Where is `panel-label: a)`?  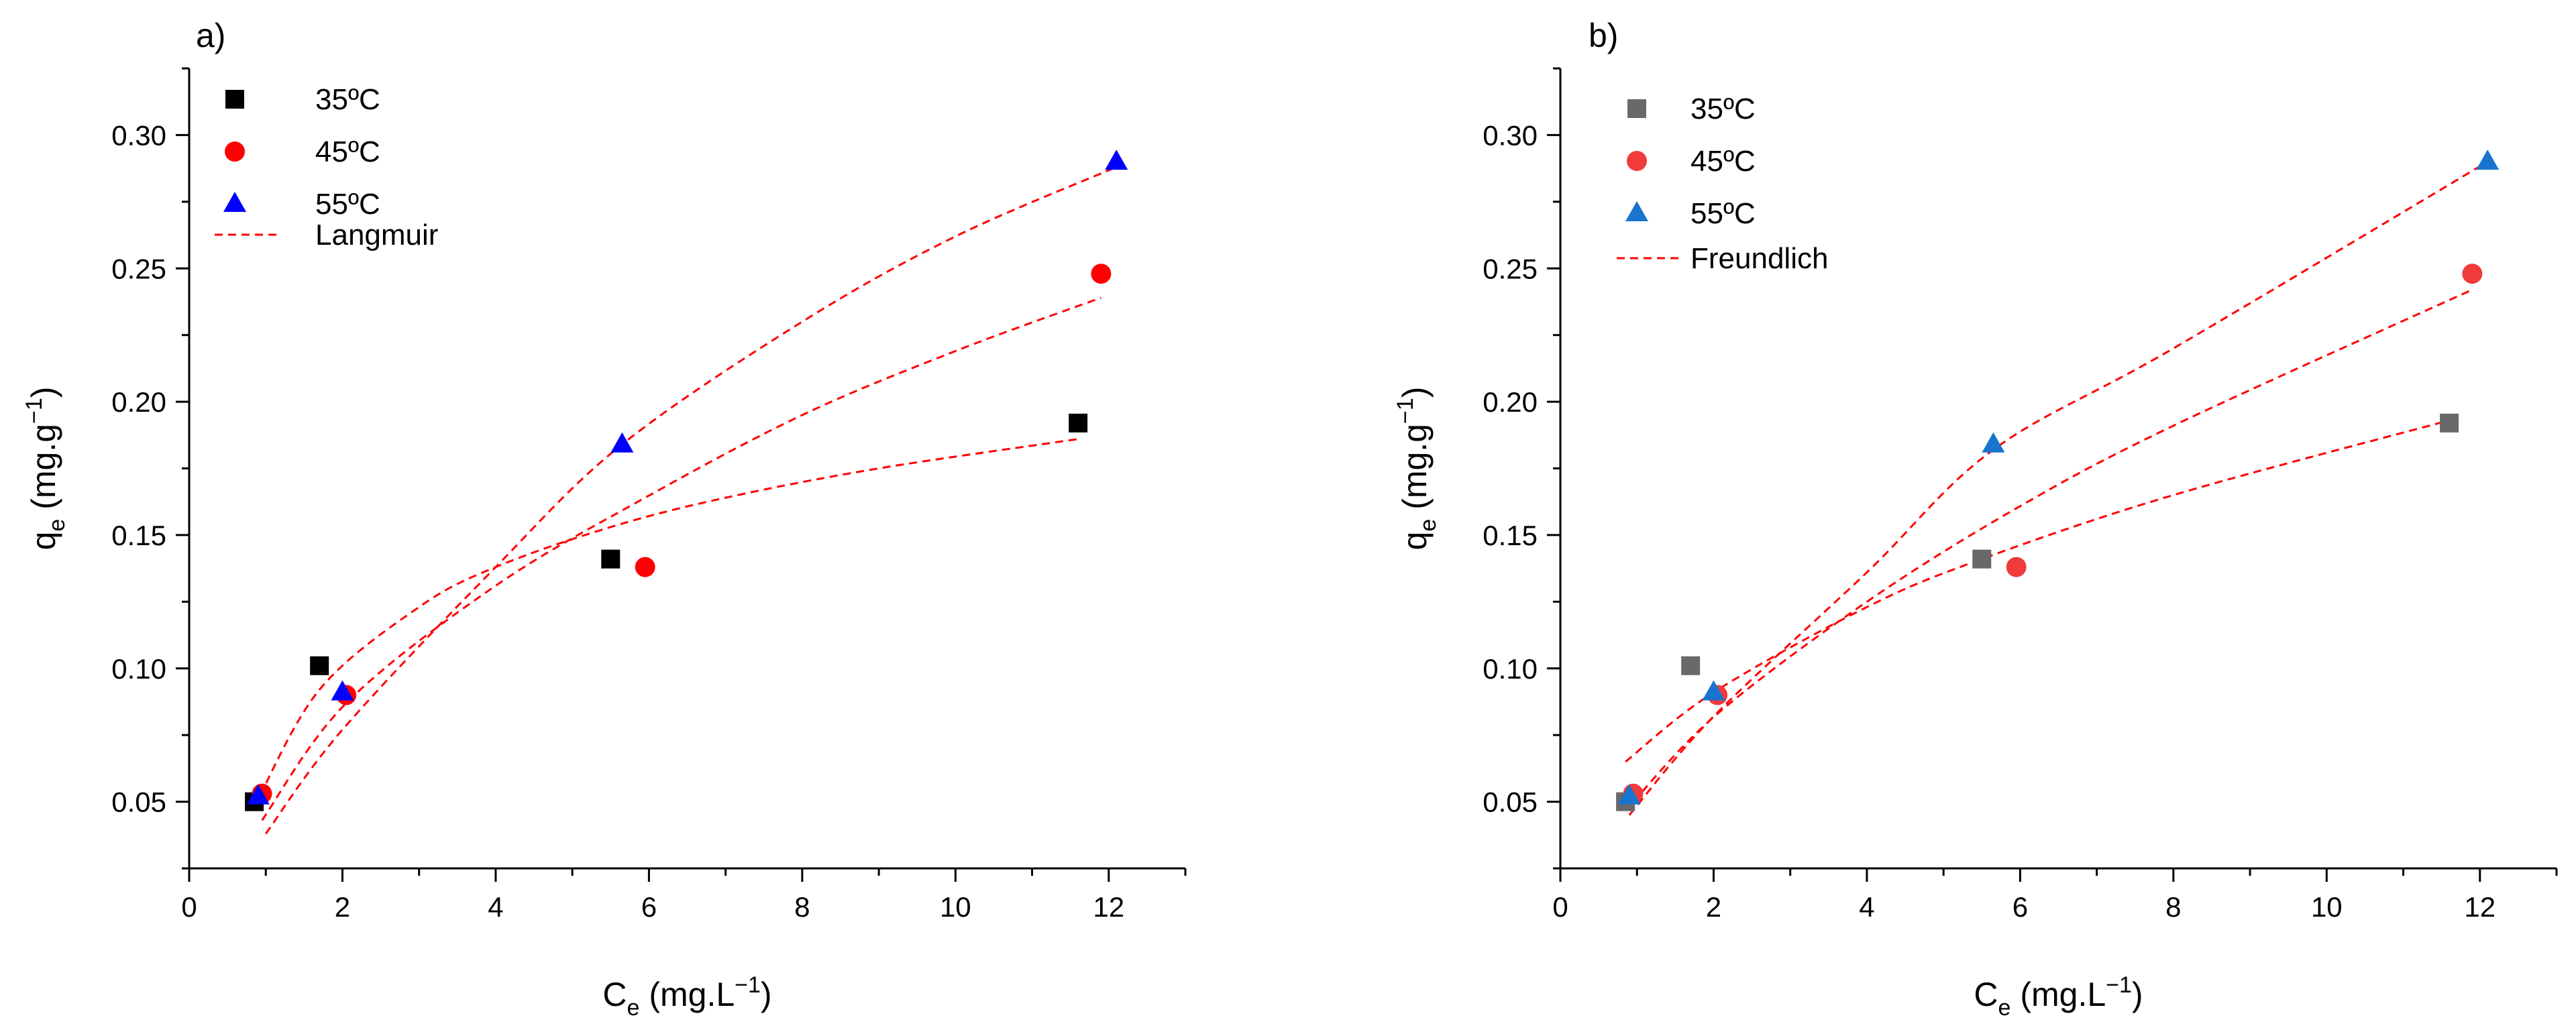 panel-label: a) is located at coordinates (210, 35).